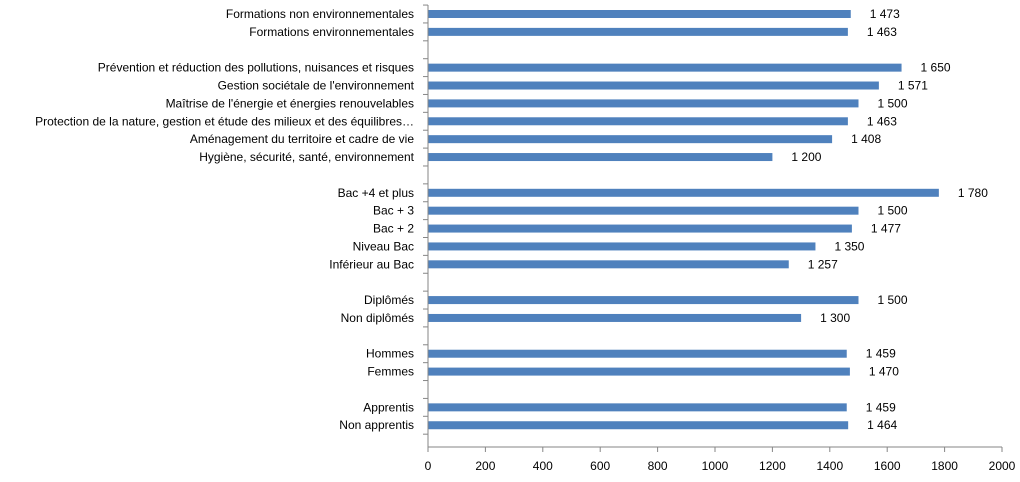 The image size is (1020, 482). Describe the element at coordinates (936, 68) in the screenshot. I see `data-label: 1 650` at that location.